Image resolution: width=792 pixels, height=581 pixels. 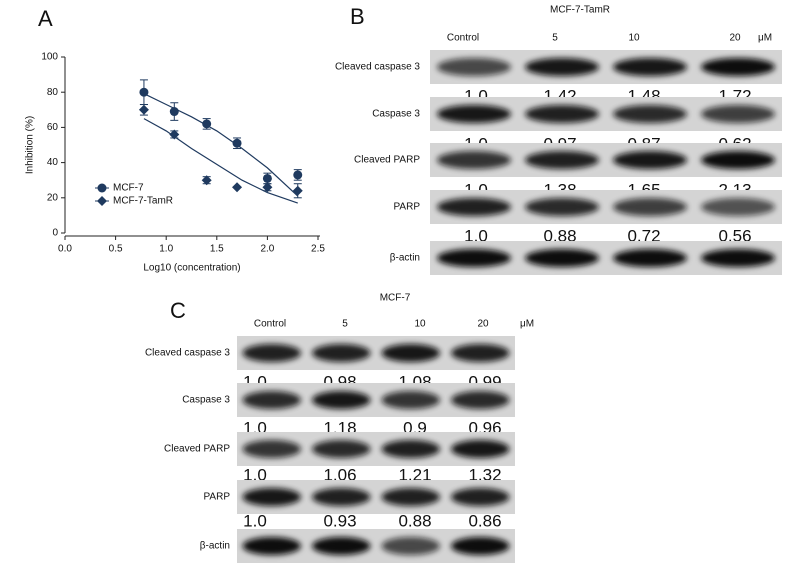 What do you see at coordinates (420, 324) in the screenshot?
I see `column-header: 10` at bounding box center [420, 324].